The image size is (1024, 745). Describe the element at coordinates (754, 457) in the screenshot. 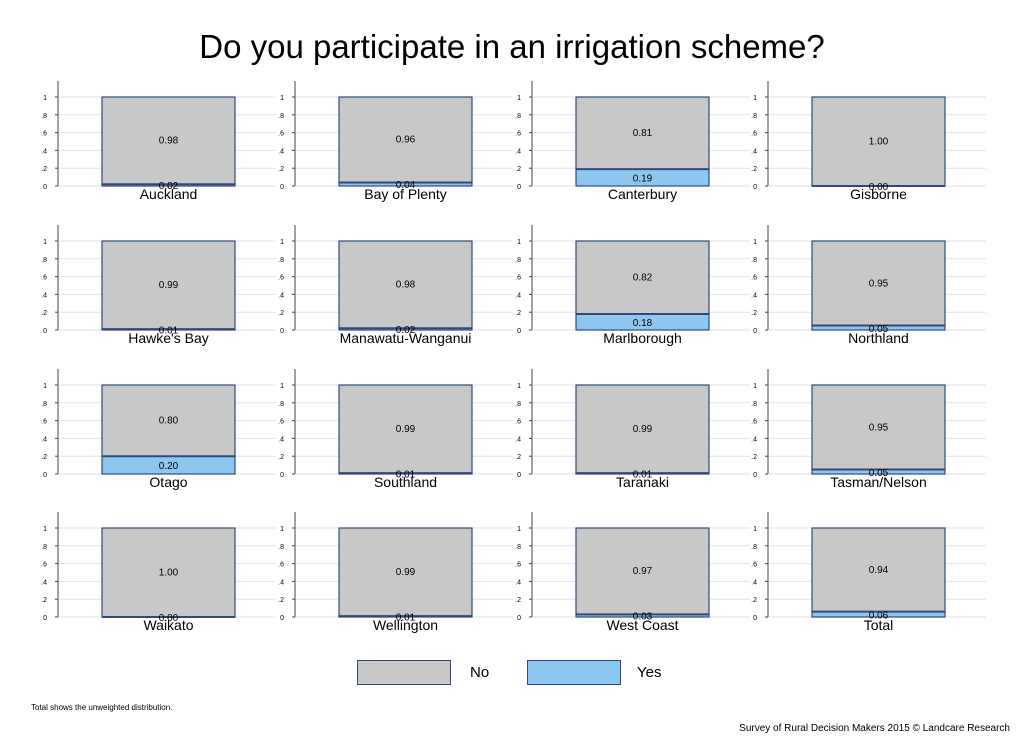

I see `y-tick-label-tasman-nelson-1: .2` at that location.